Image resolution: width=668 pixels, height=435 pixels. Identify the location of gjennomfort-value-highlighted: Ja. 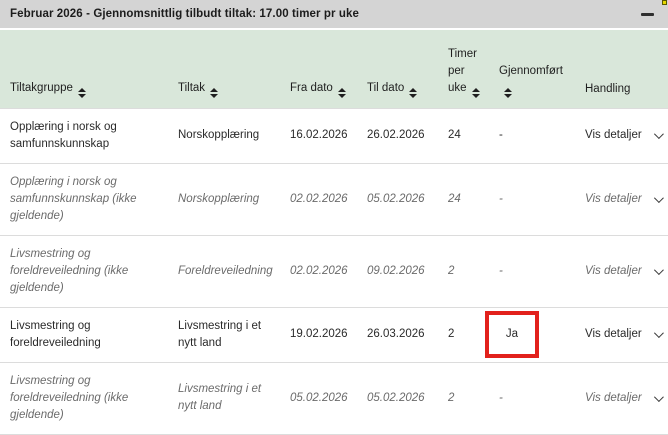
(512, 334).